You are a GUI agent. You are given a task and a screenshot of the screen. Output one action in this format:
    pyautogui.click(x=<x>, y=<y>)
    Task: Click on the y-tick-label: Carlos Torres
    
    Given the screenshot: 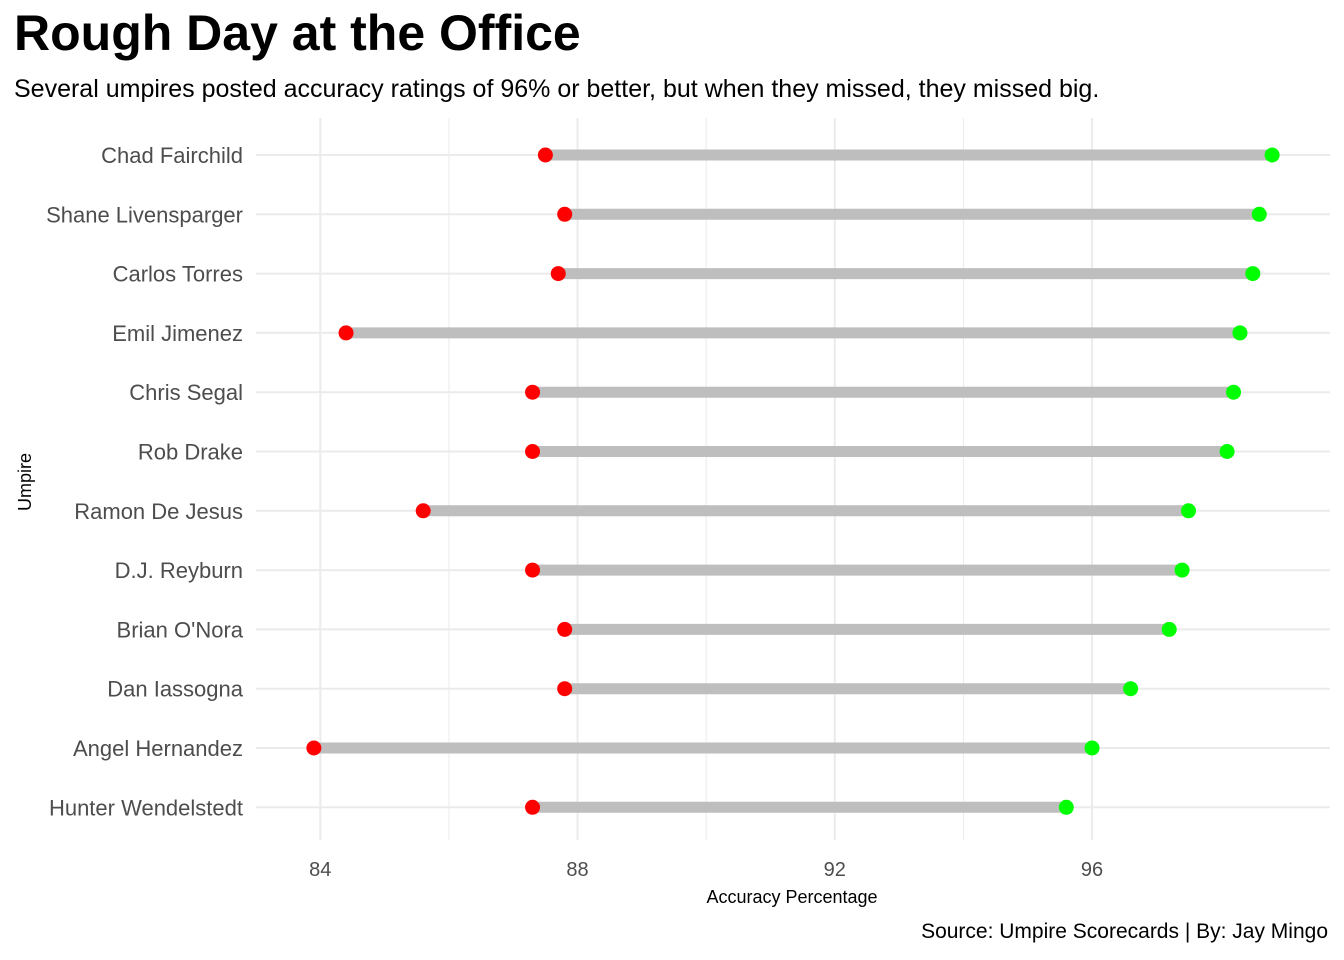 What is the action you would take?
    pyautogui.click(x=178, y=274)
    